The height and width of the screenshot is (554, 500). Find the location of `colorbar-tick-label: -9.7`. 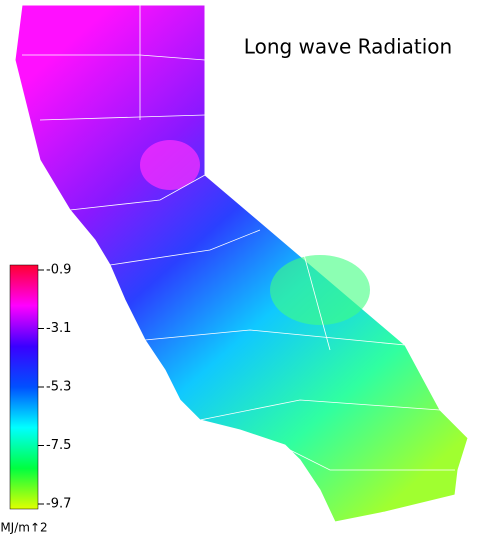

colorbar-tick-label: -9.7 is located at coordinates (58, 504).